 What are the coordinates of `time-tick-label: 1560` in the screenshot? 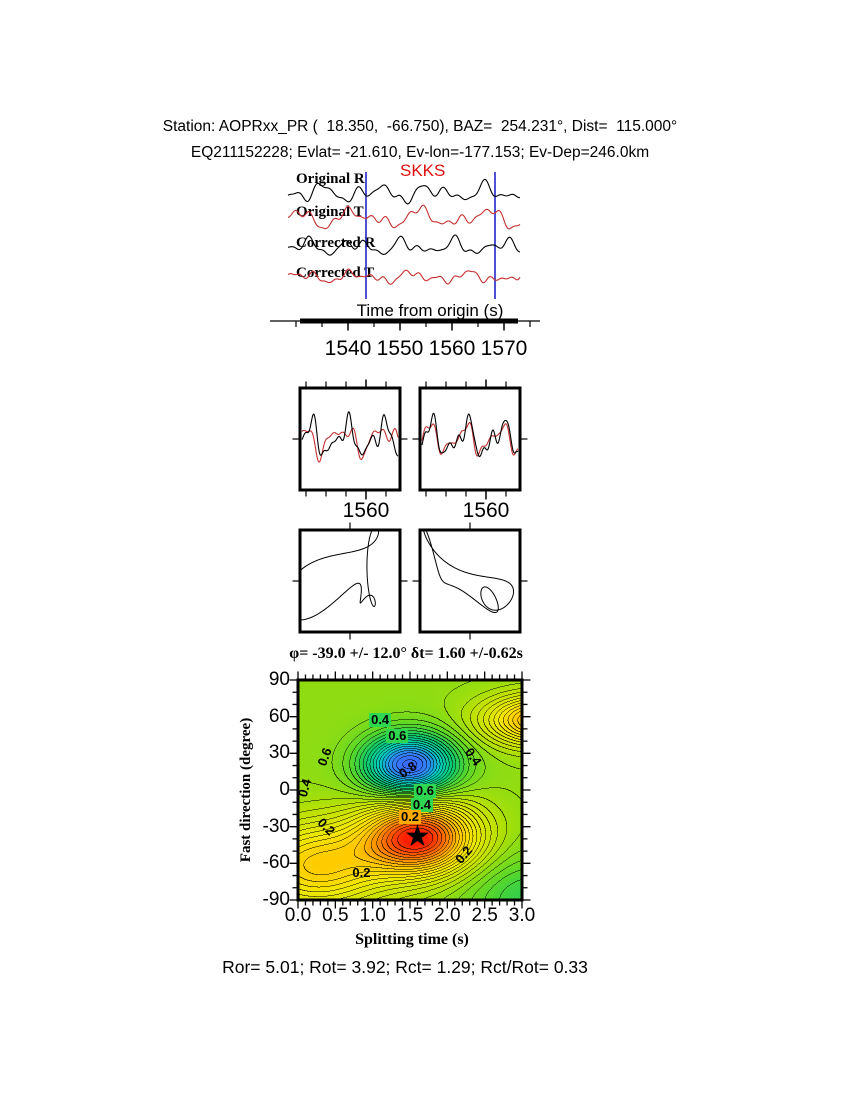 It's located at (452, 348).